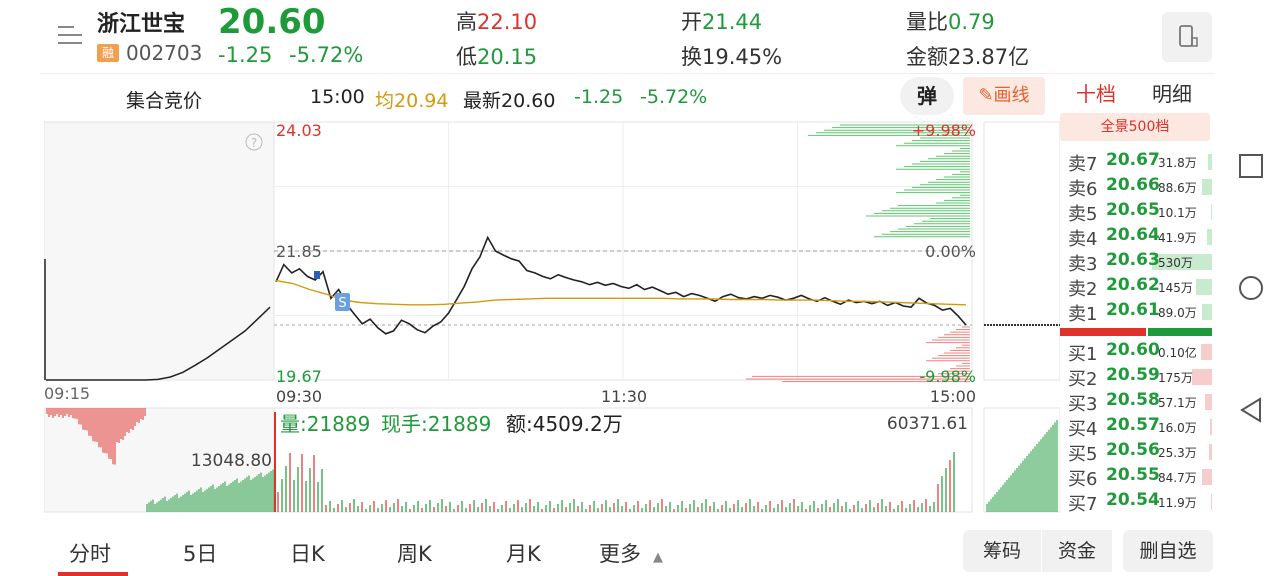  What do you see at coordinates (509, 101) in the screenshot?
I see `latest-price: 最新20.60` at bounding box center [509, 101].